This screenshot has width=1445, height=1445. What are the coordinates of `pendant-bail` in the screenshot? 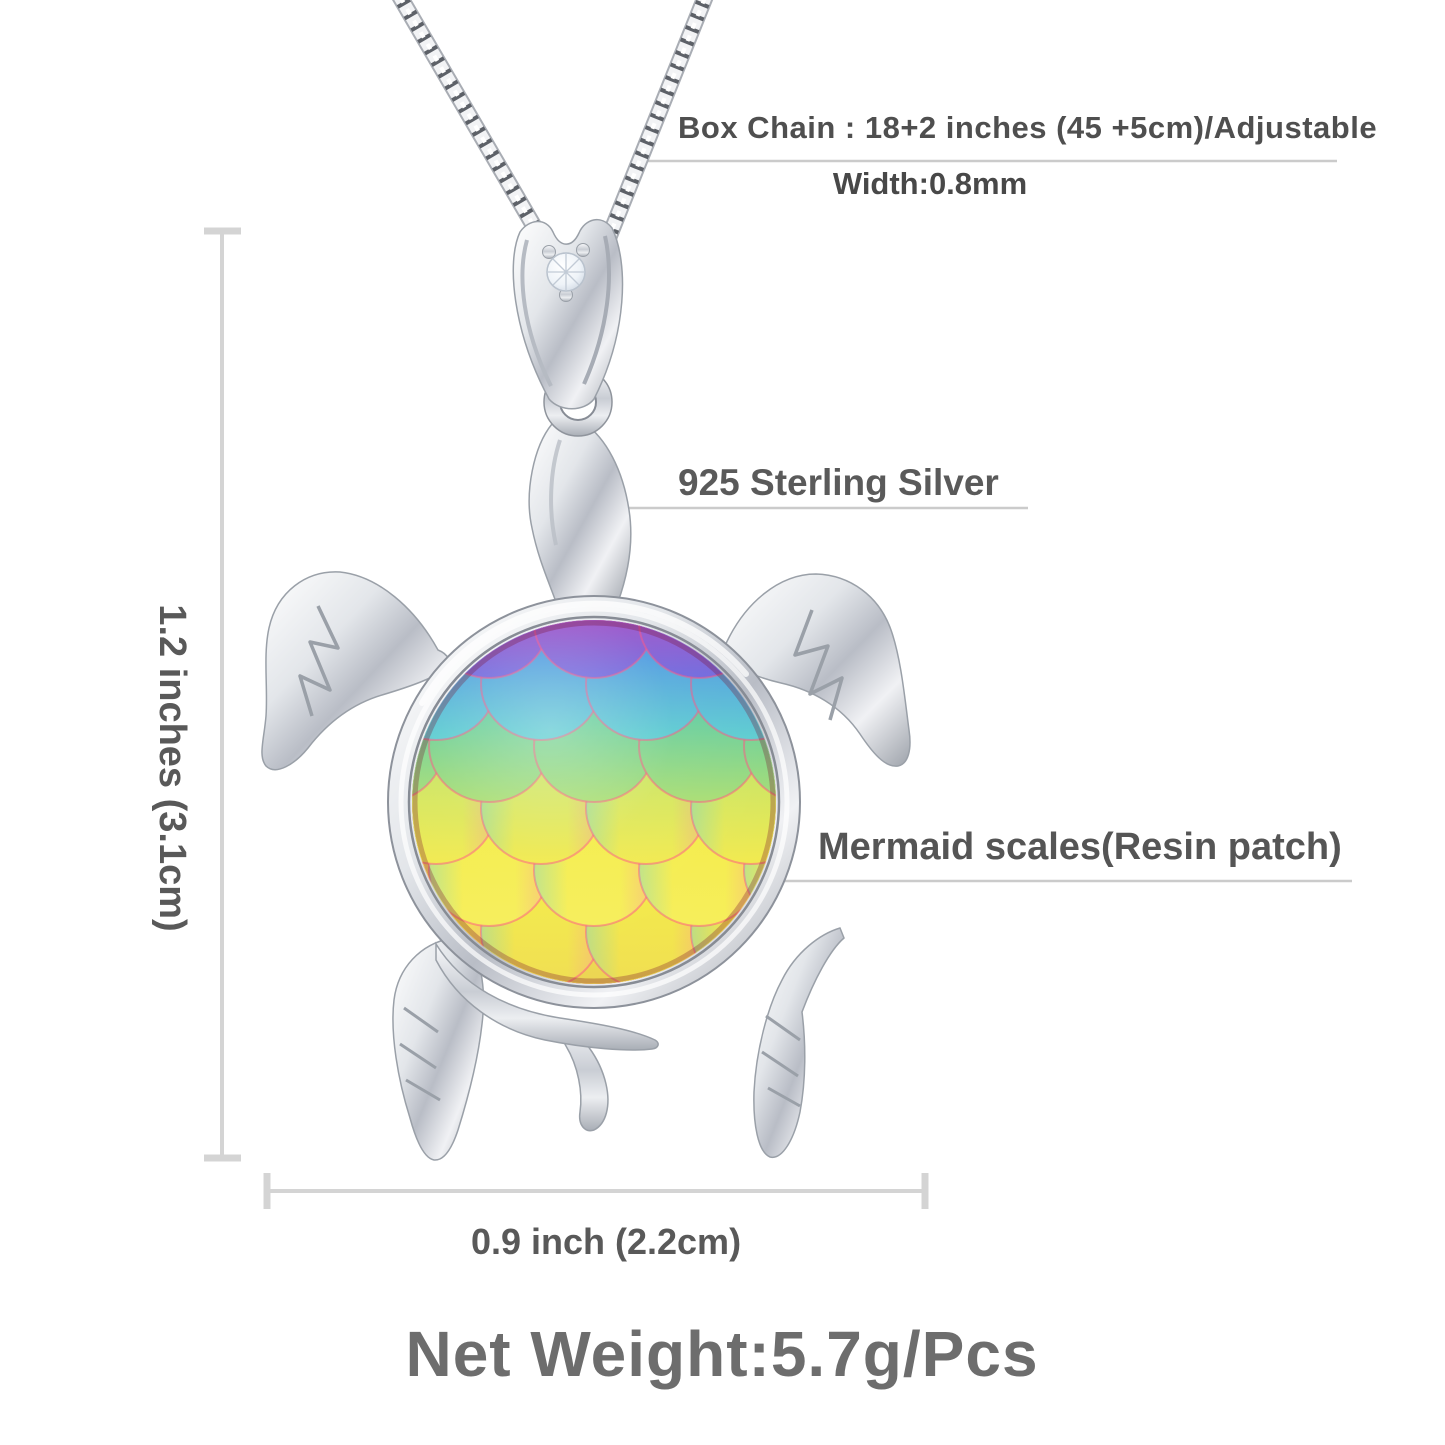 It's located at (568, 314).